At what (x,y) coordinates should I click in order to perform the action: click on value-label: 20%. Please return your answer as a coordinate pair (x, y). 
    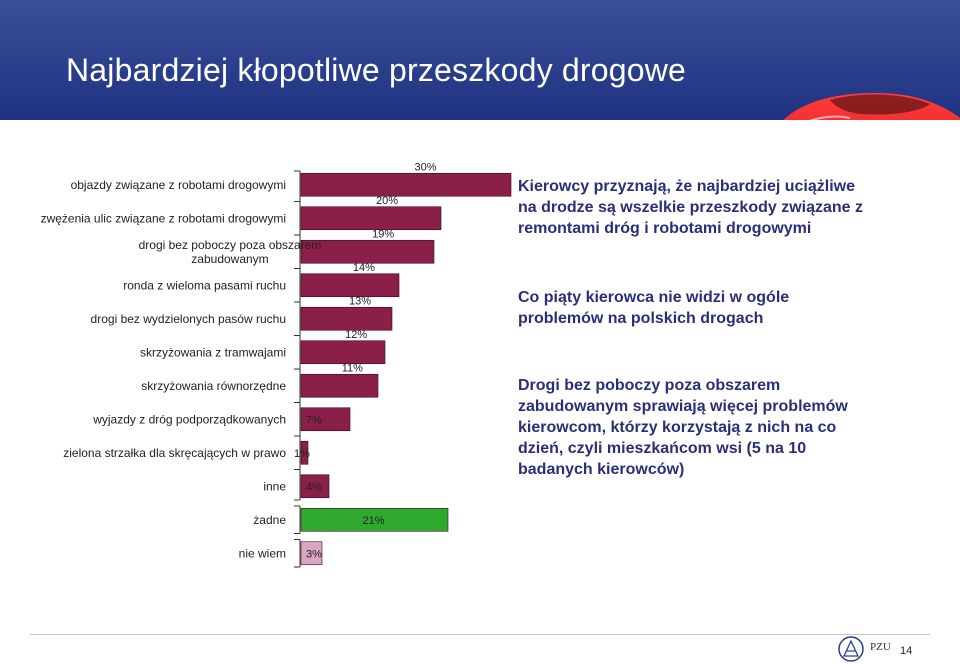
    Looking at the image, I should click on (387, 201).